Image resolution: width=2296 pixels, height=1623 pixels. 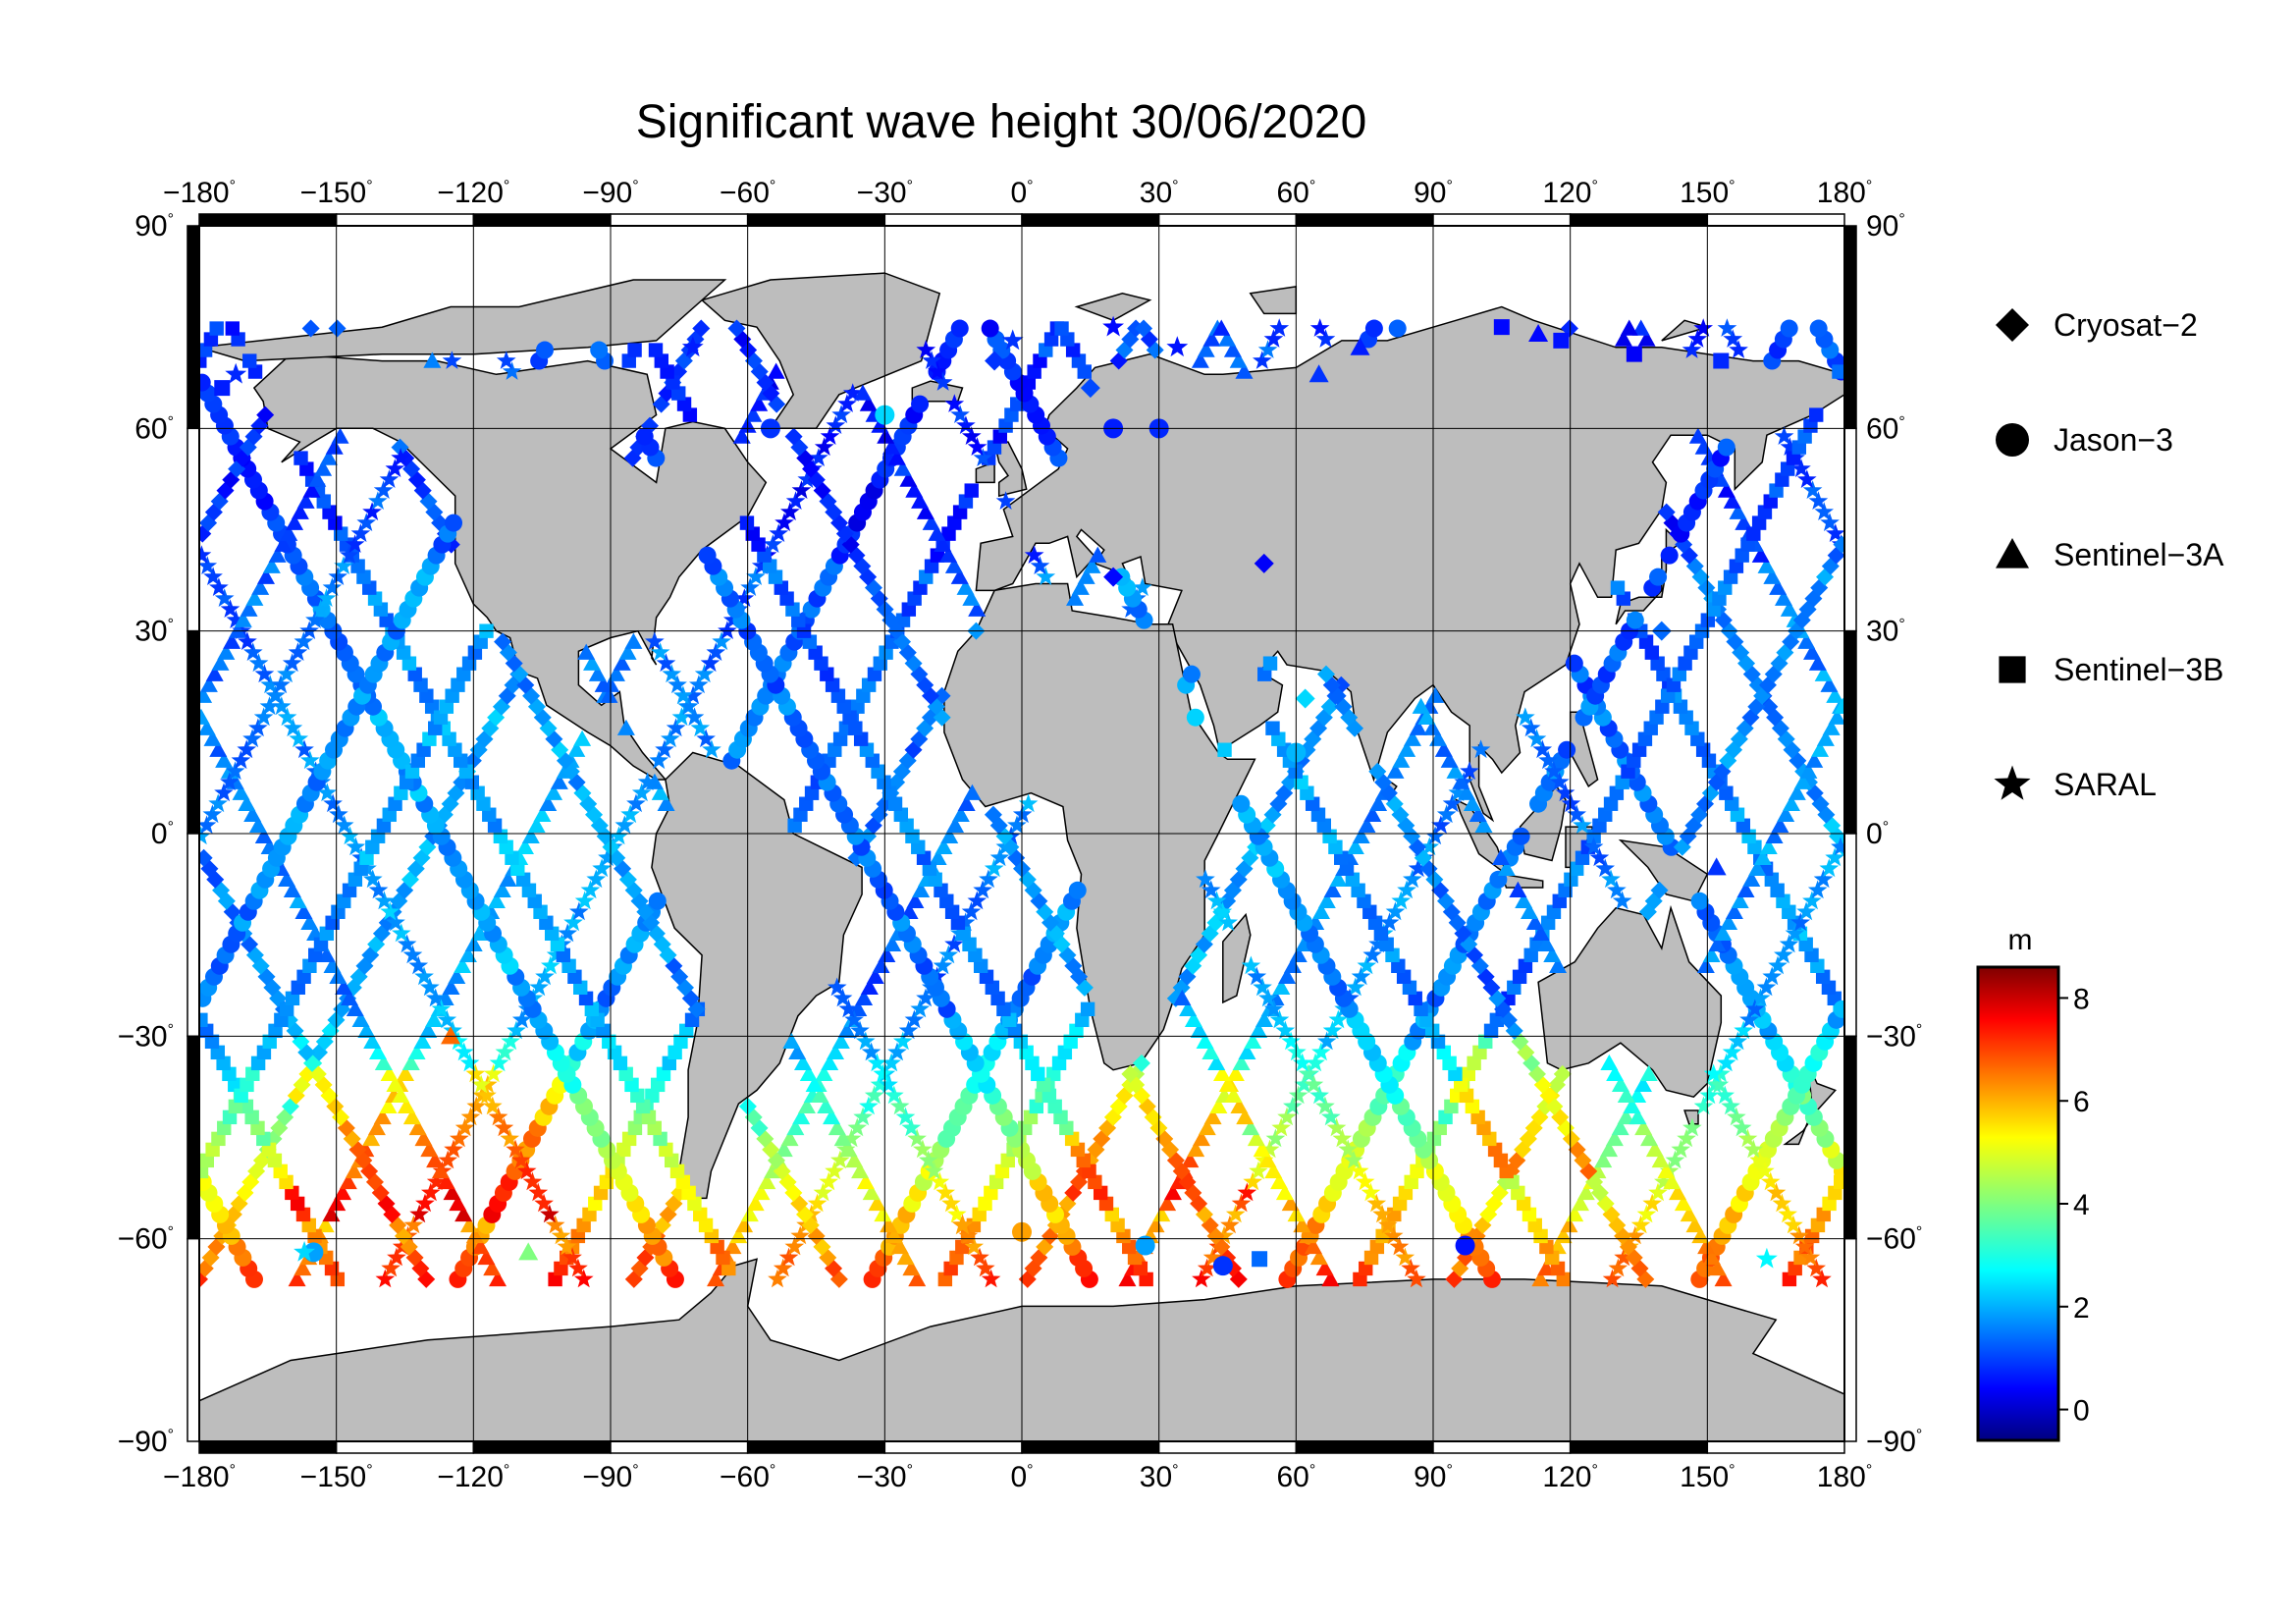 I want to click on lon-tick-label-bottom: −90°, so click(x=610, y=1477).